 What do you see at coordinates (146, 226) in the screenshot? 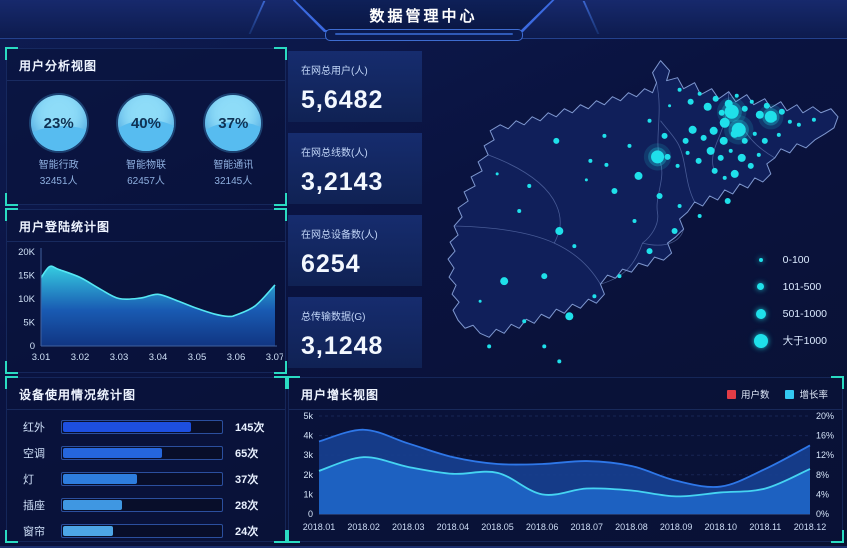
I see `panel-title-login-stats: 用户登陆统计图` at bounding box center [146, 226].